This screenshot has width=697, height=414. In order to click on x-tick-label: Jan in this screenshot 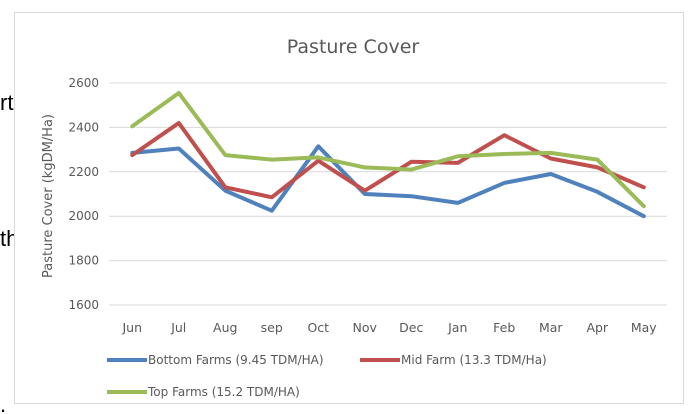, I will do `click(457, 327)`.